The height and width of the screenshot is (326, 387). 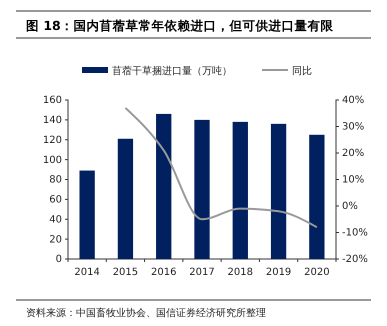 I want to click on chart-title: 图 18：国内苜蓿草常年依赖进口，但可供进口量有限, so click(x=180, y=25).